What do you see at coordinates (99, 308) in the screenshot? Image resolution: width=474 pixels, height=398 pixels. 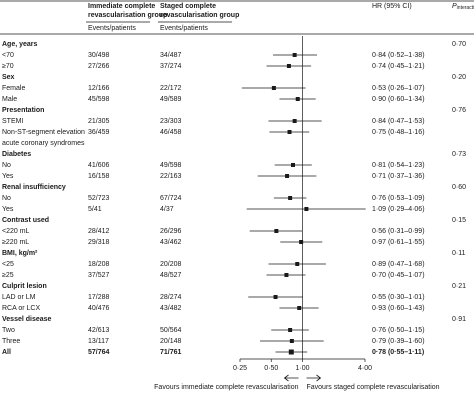 I see `events-immediate: 40/476` at bounding box center [99, 308].